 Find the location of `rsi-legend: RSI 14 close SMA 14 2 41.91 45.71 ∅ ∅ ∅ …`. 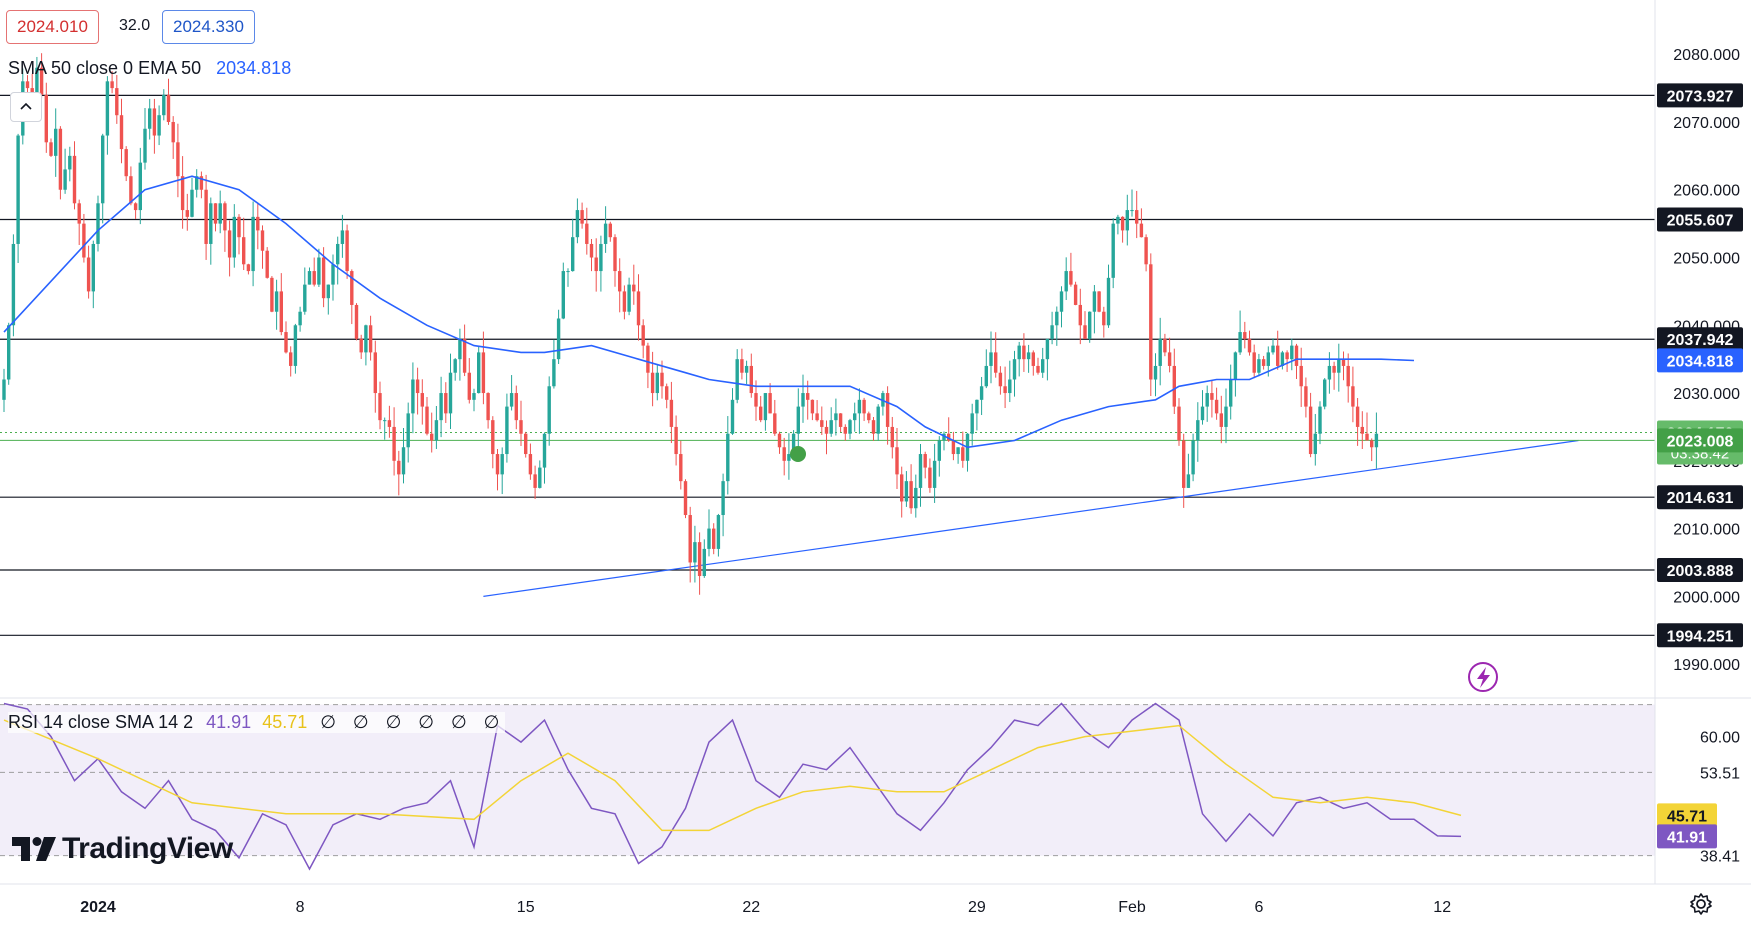

rsi-legend: RSI 14 close SMA 14 2 41.91 45.71 ∅ ∅ ∅ … is located at coordinates (257, 722).